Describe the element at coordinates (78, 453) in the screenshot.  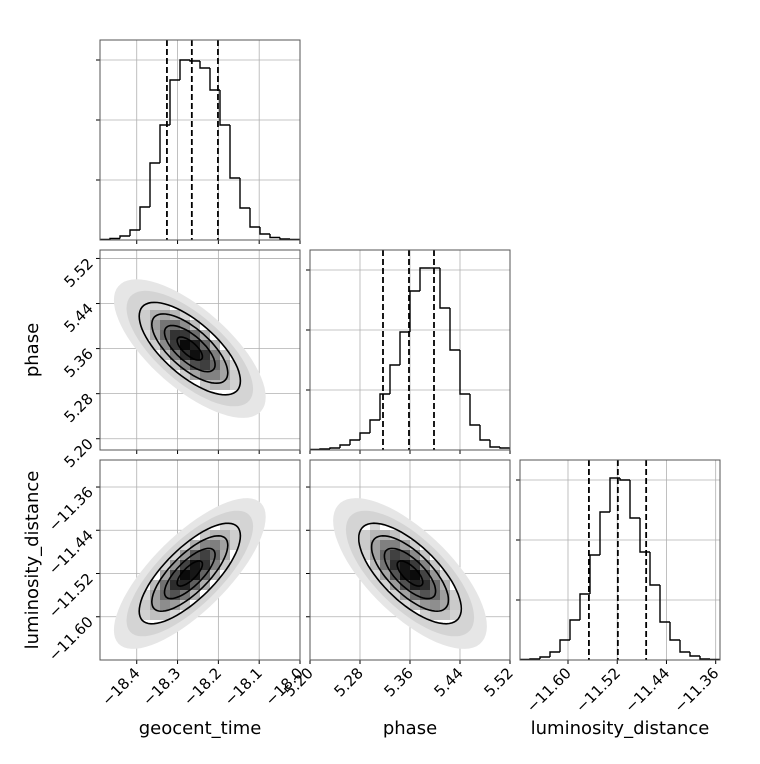
I see `y-tick-label: 5.20` at that location.